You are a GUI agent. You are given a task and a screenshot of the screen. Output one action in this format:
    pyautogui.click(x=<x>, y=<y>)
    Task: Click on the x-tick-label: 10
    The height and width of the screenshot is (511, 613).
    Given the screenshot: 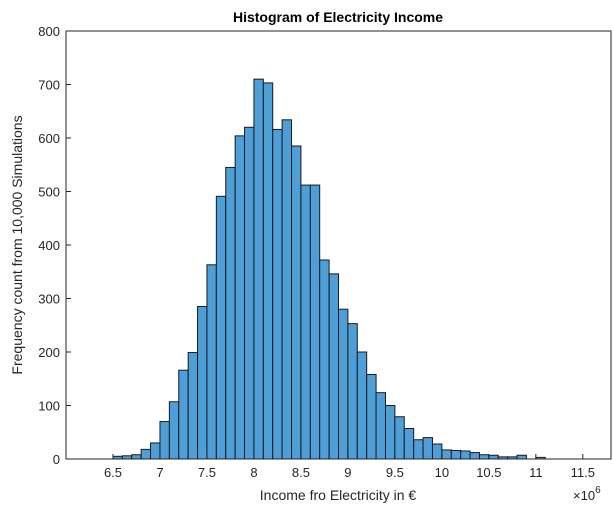 What is the action you would take?
    pyautogui.click(x=442, y=472)
    